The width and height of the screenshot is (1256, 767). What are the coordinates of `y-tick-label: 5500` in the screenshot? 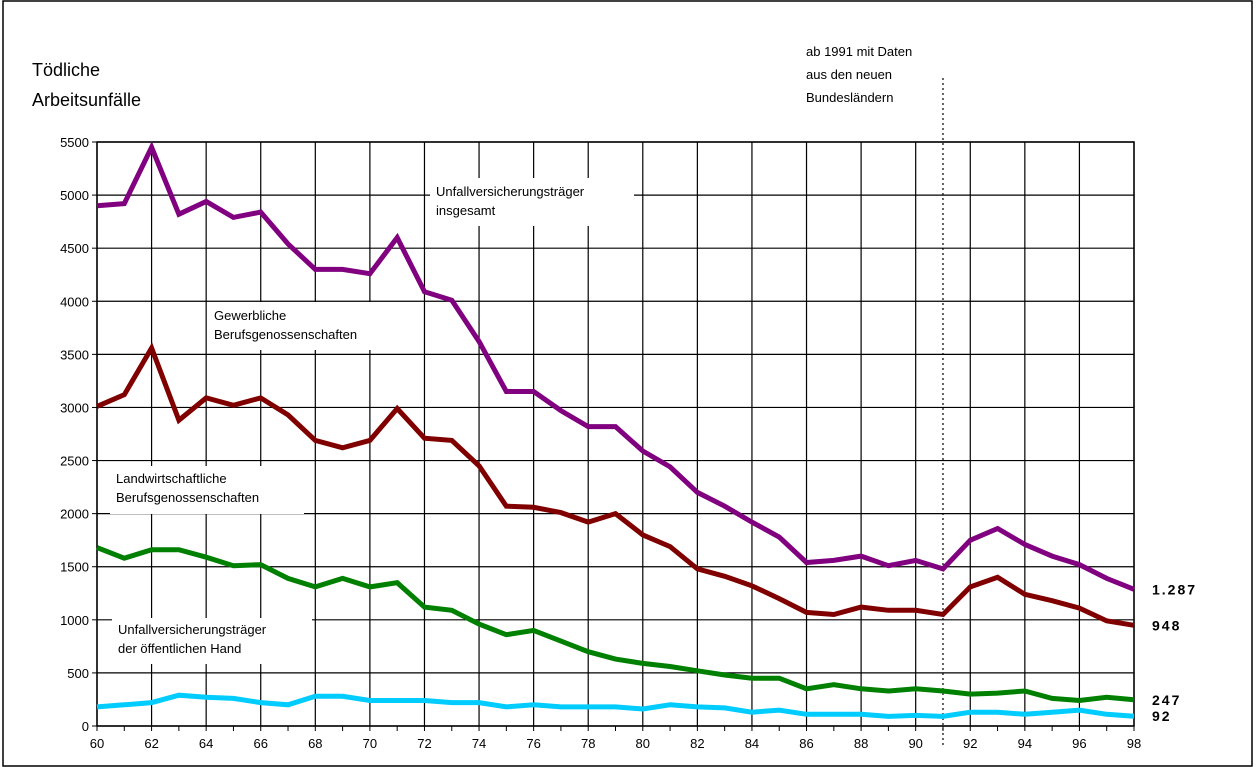 It's located at (74, 142).